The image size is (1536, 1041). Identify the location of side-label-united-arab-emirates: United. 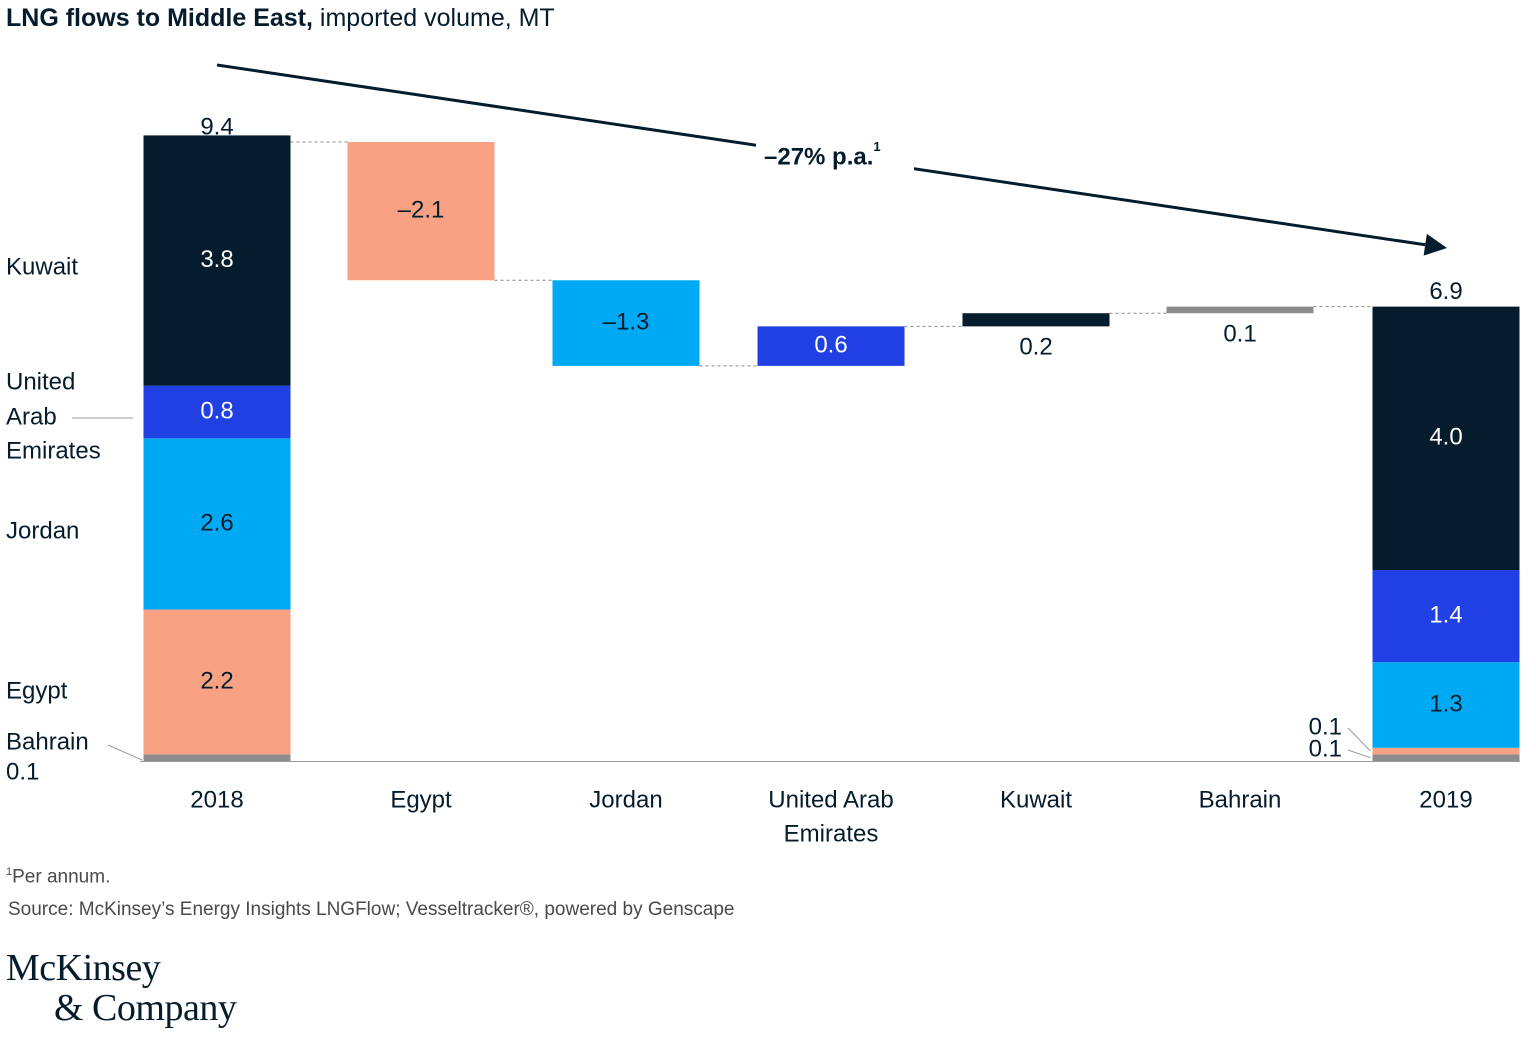
(40, 381).